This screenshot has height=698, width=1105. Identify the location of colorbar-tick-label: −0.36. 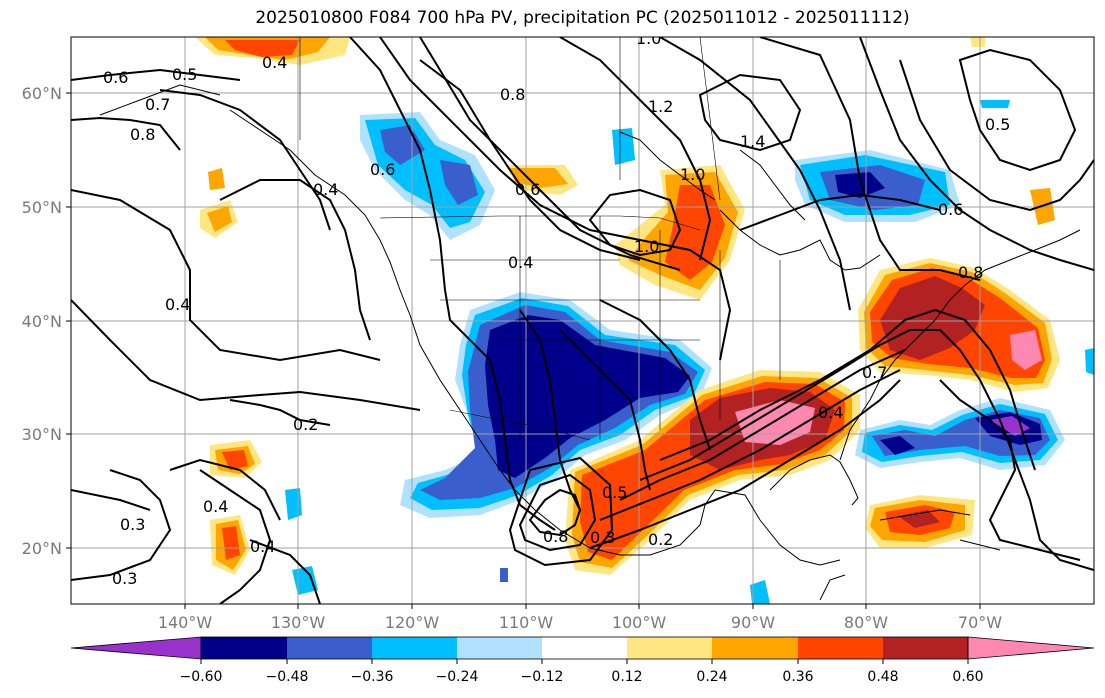
(372, 677).